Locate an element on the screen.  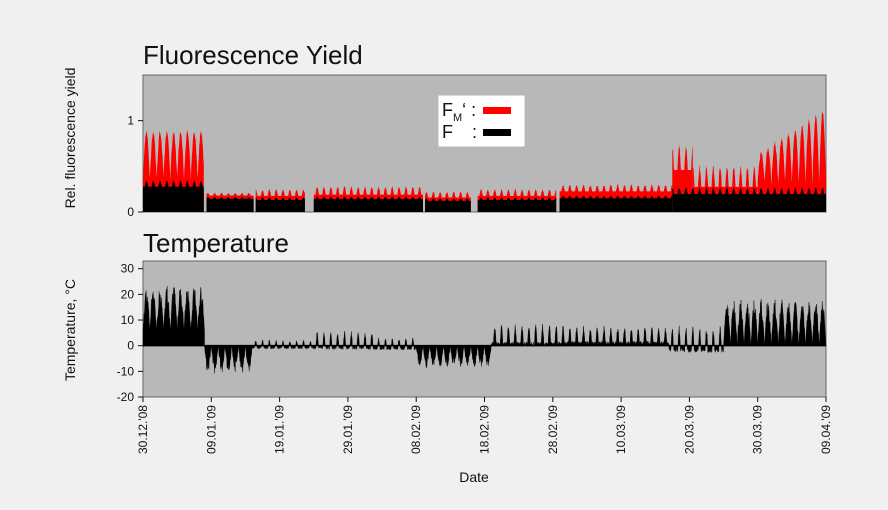
x-tick-label: 30.12.'08 is located at coordinates (143, 429).